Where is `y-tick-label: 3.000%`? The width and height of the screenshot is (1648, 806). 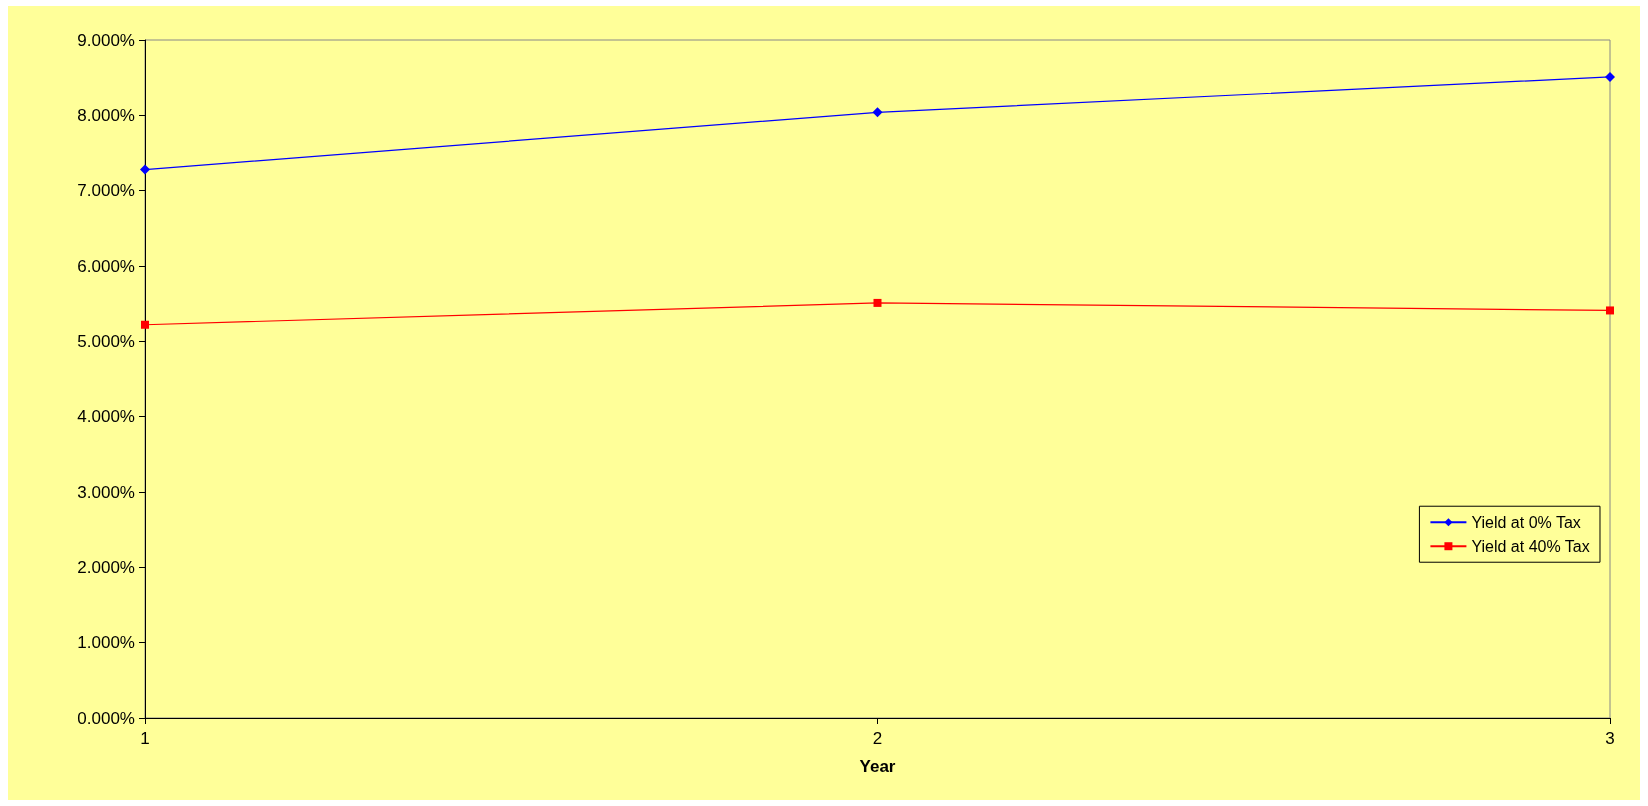
y-tick-label: 3.000% is located at coordinates (106, 492).